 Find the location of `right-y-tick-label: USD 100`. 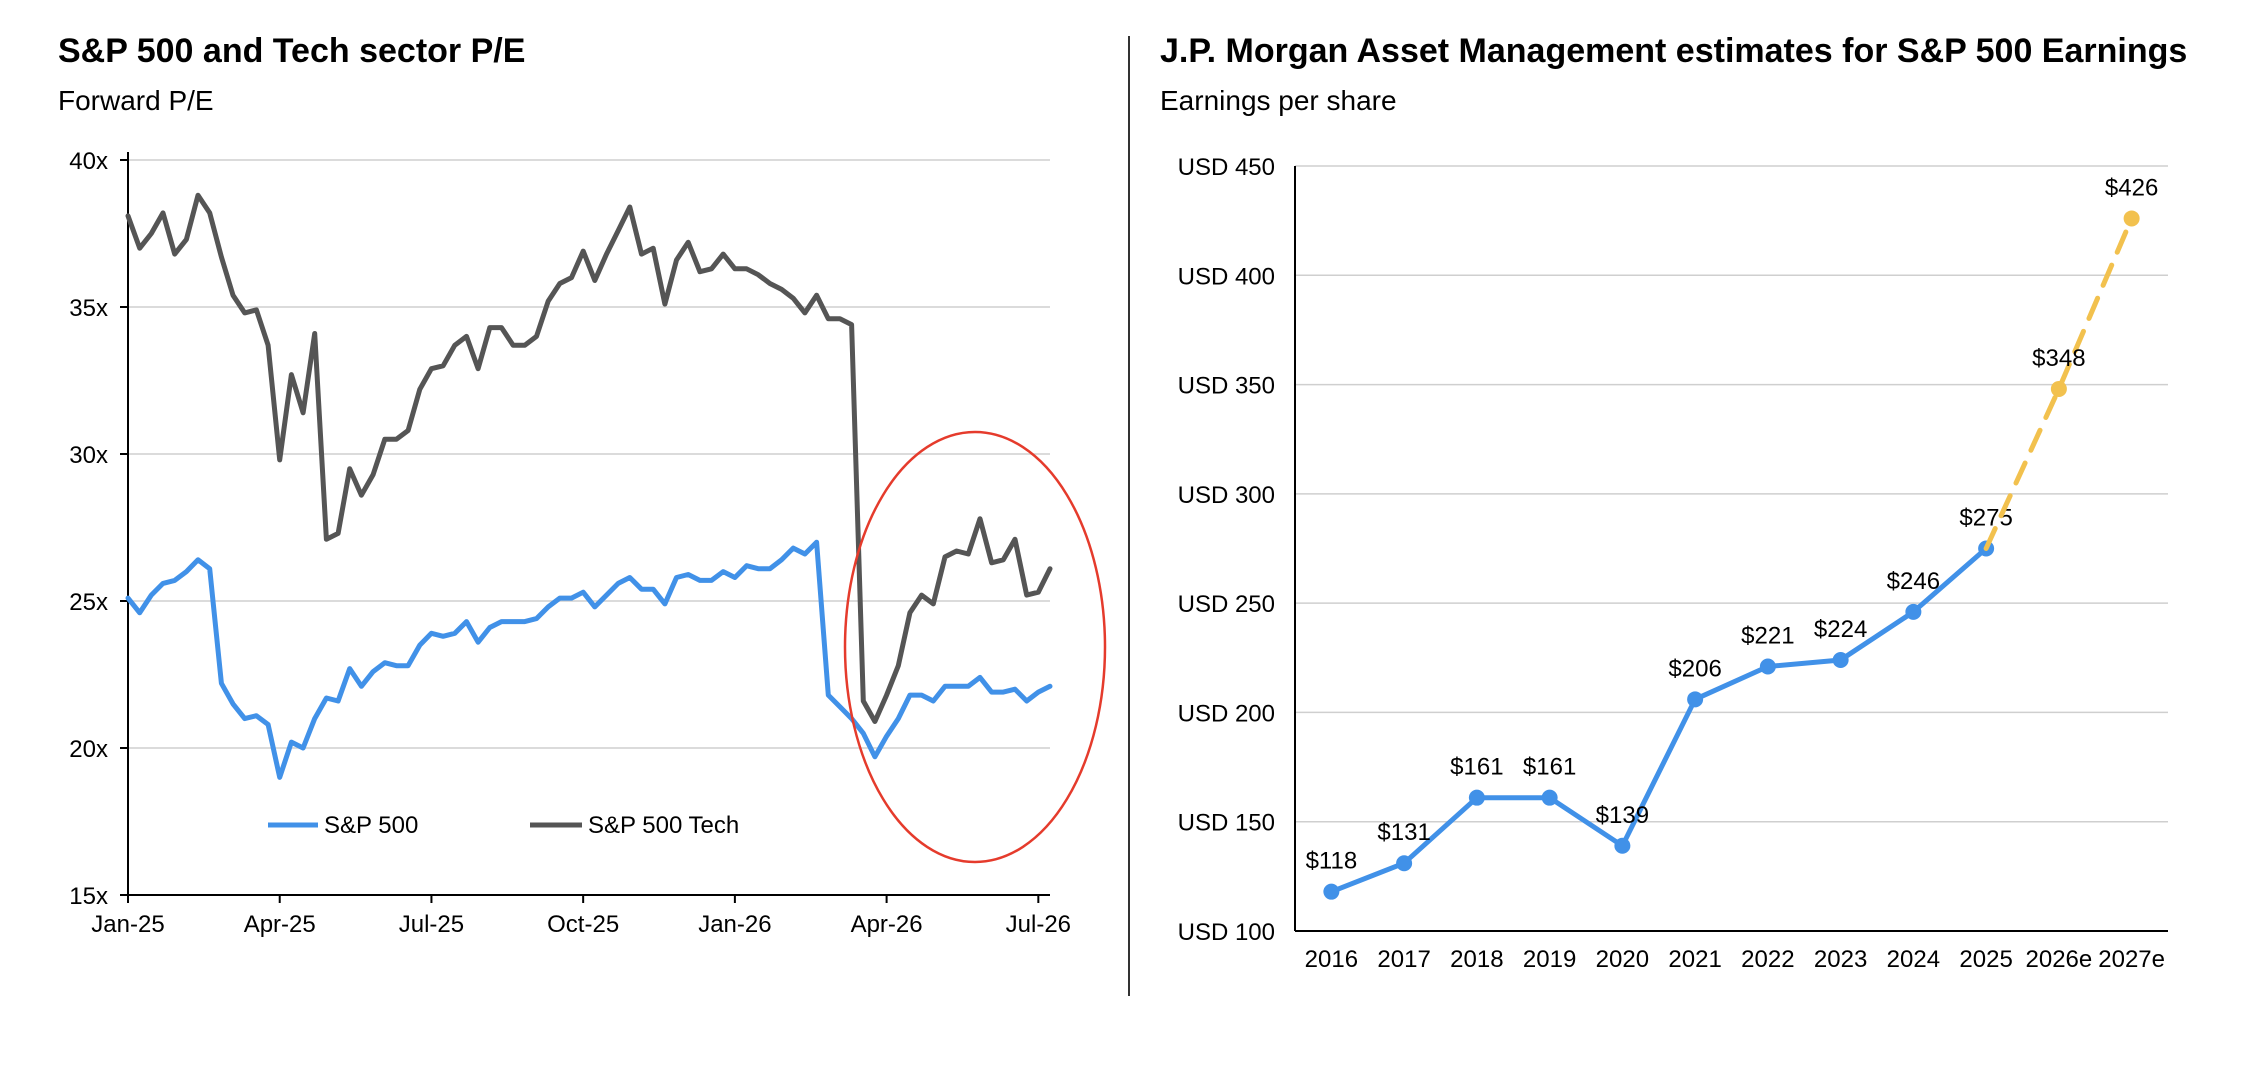

right-y-tick-label: USD 100 is located at coordinates (1226, 932).